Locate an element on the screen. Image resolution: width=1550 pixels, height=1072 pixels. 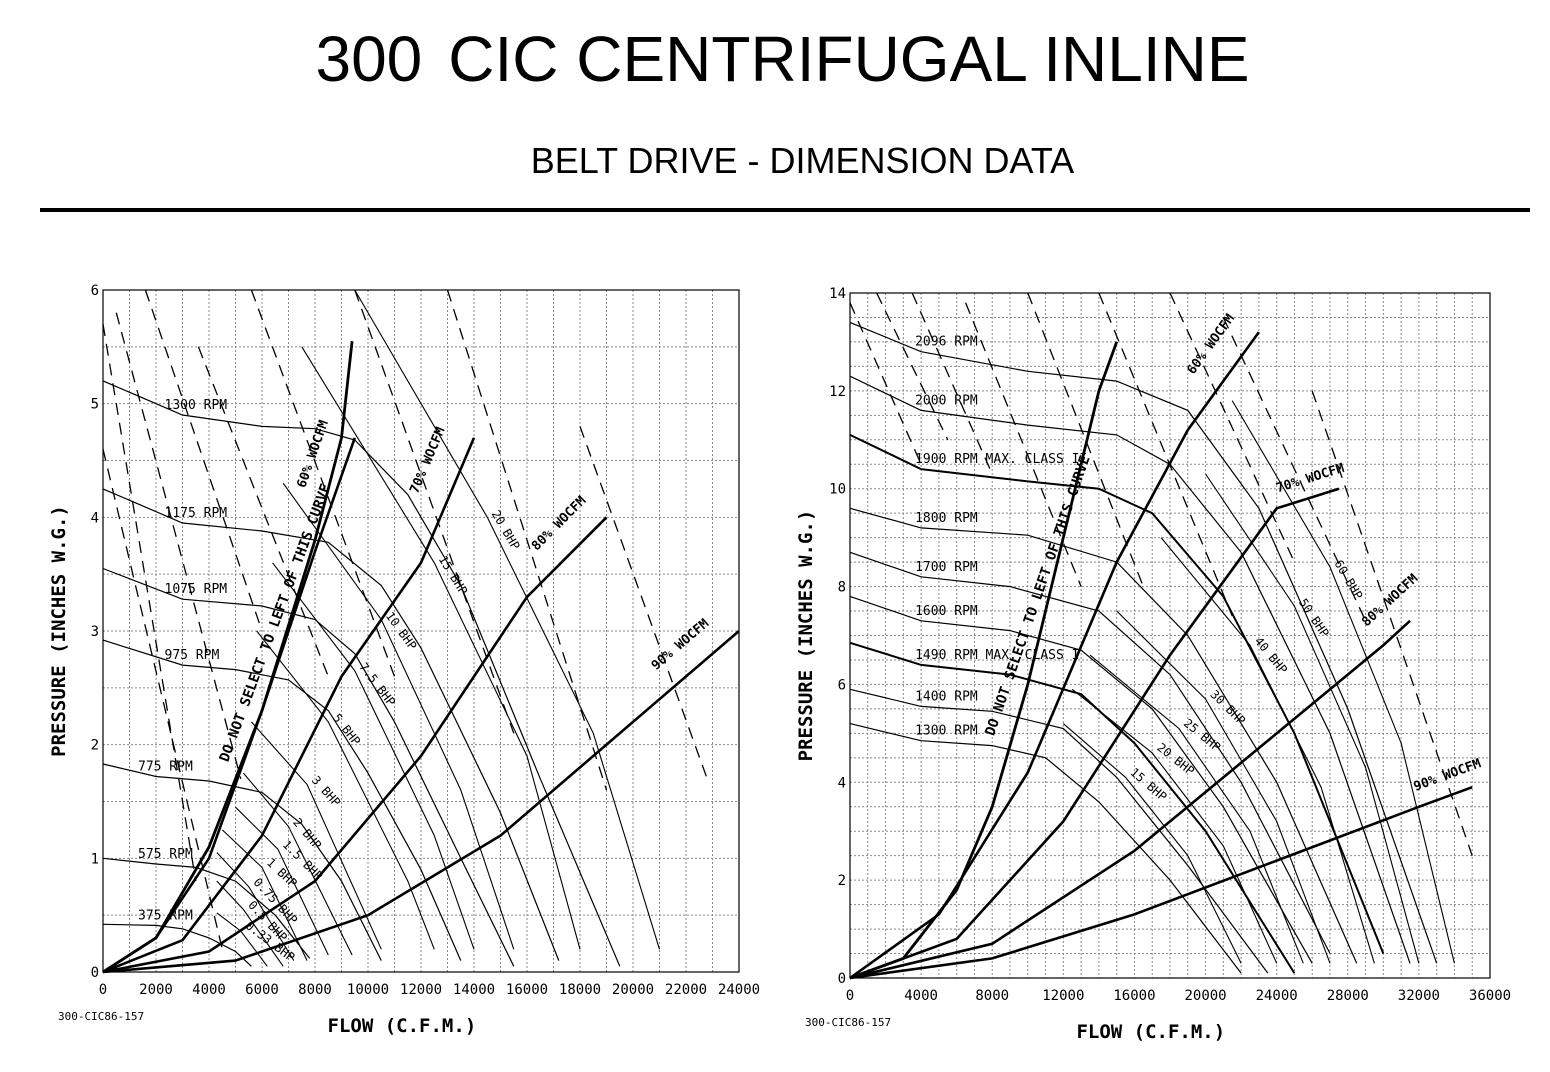
rpm-label: 2000 RPM is located at coordinates (946, 400).